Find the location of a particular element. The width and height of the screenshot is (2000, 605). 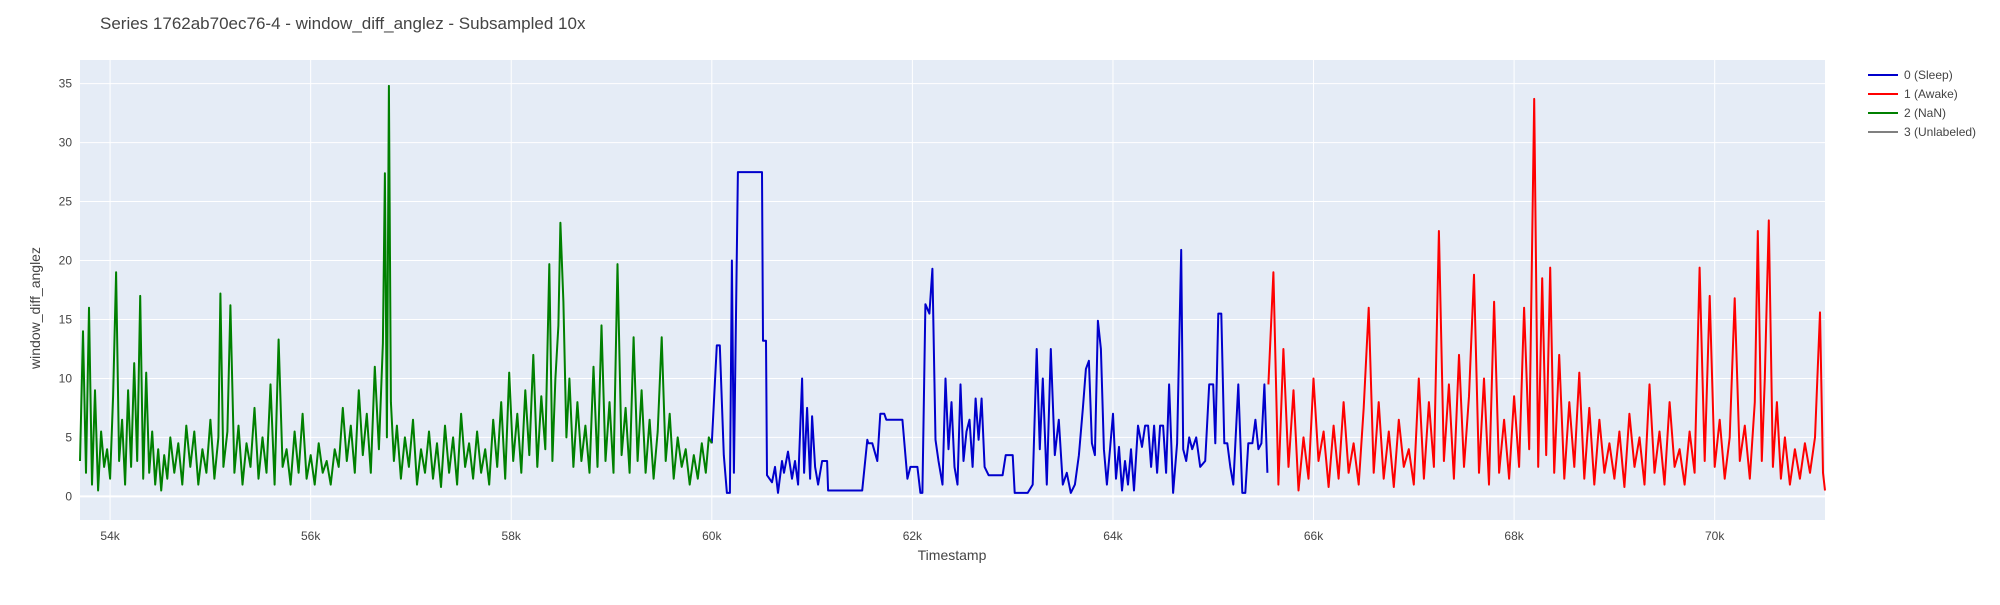

legend-item-label: 2 (NaN) is located at coordinates (1925, 113).